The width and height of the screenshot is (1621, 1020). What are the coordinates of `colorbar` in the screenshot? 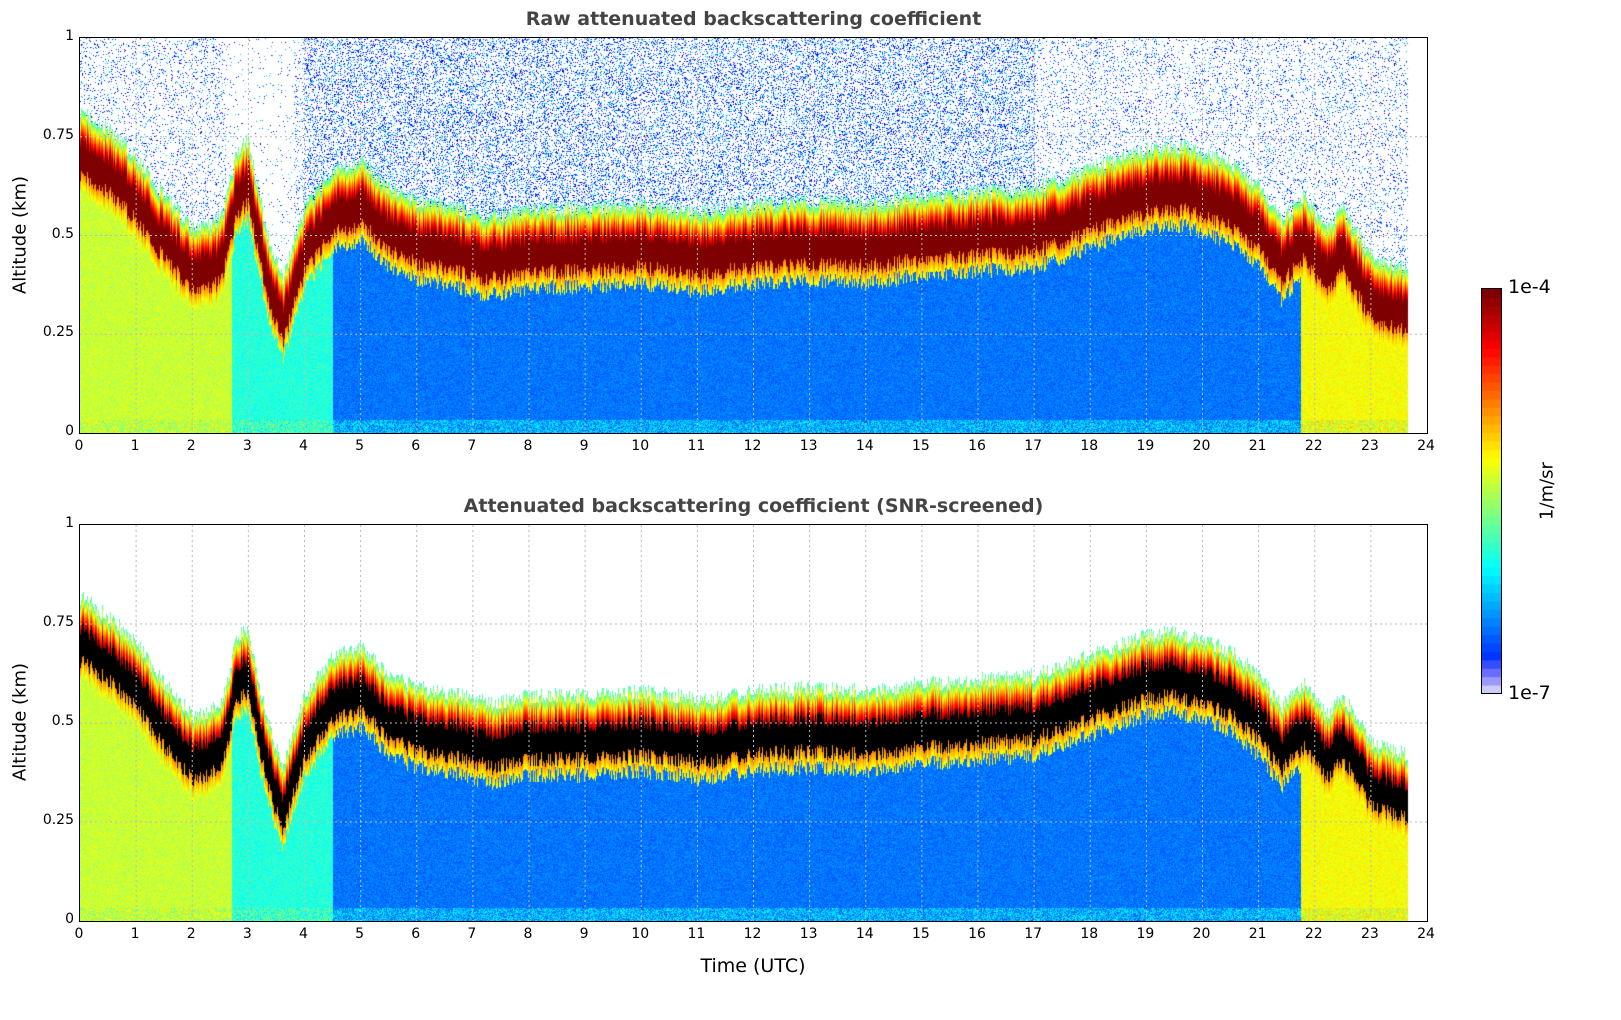 It's located at (1491, 491).